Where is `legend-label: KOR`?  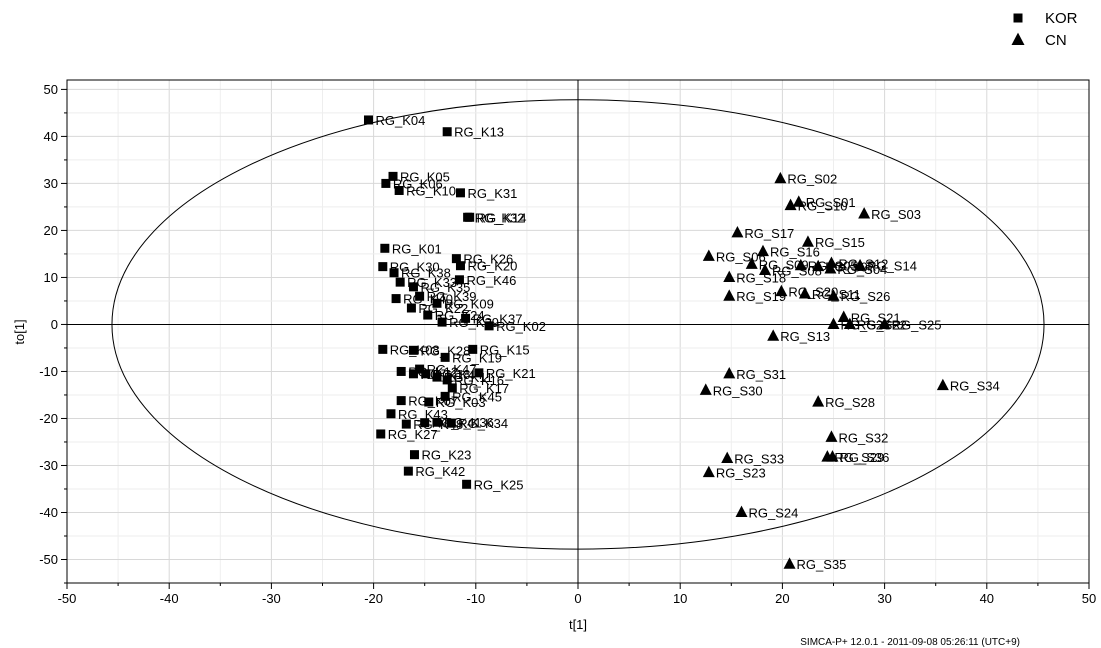 legend-label: KOR is located at coordinates (1061, 18).